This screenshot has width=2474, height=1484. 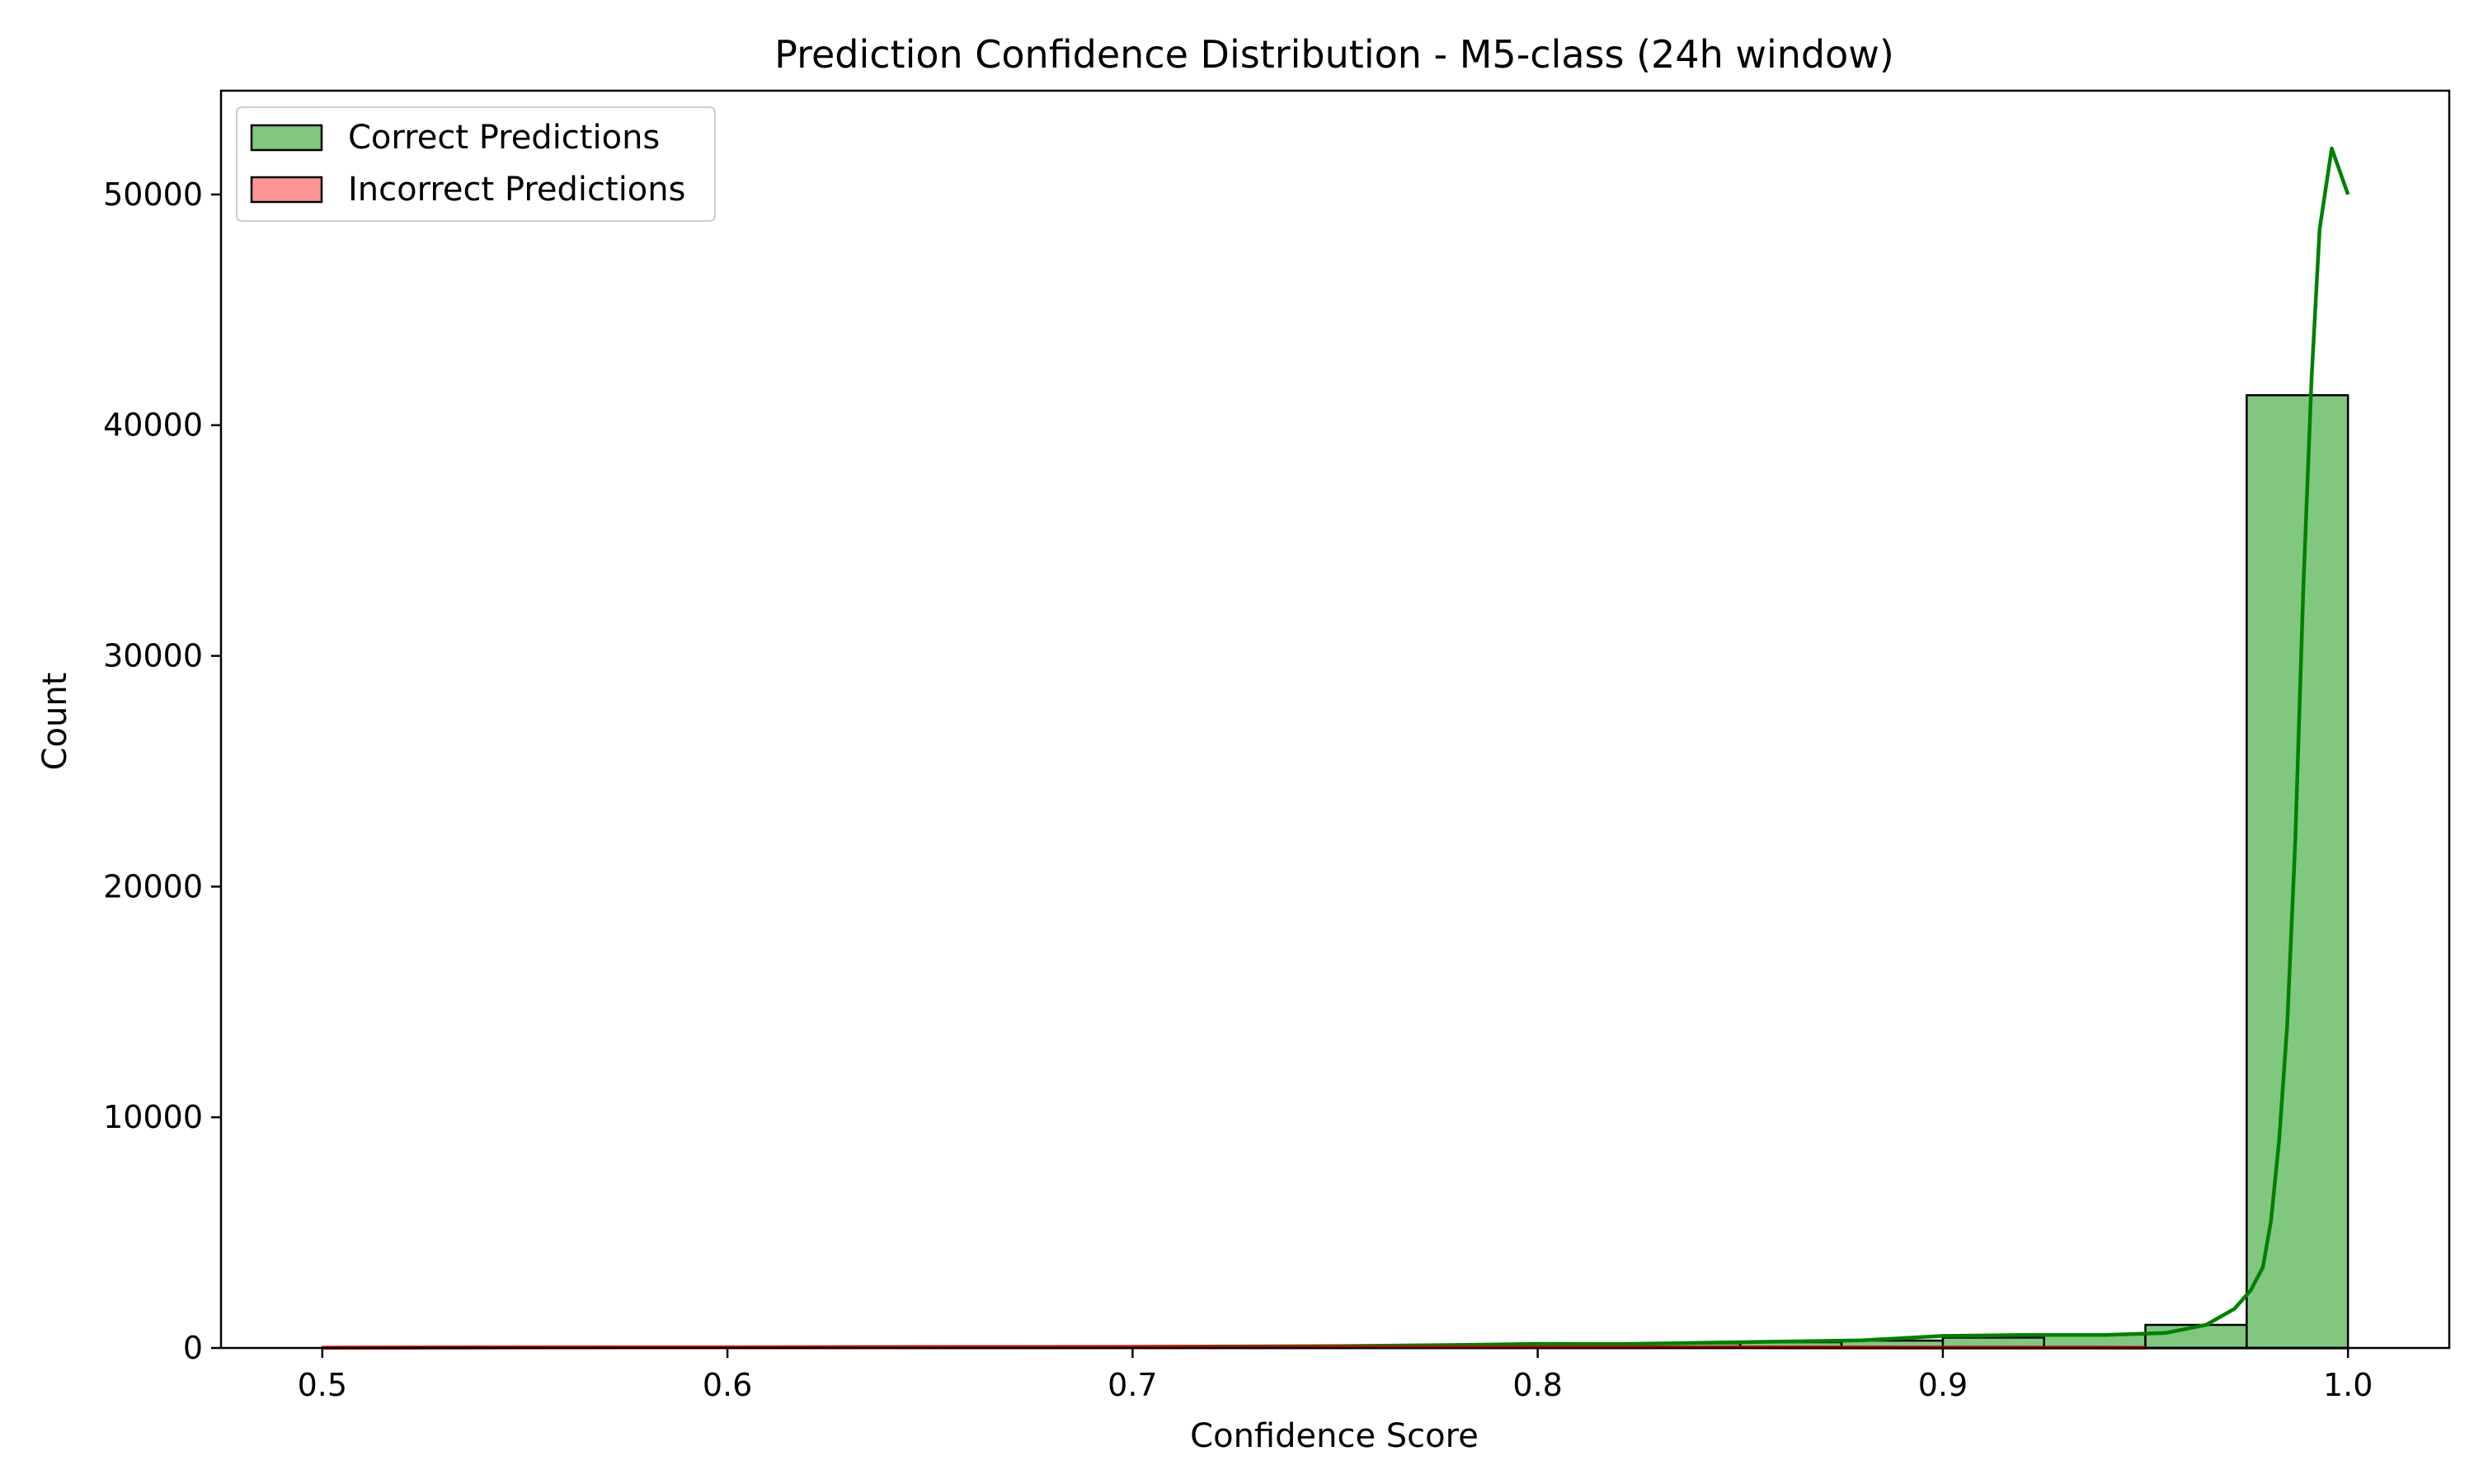 What do you see at coordinates (286, 190) in the screenshot?
I see `legend-swatch-incorrect` at bounding box center [286, 190].